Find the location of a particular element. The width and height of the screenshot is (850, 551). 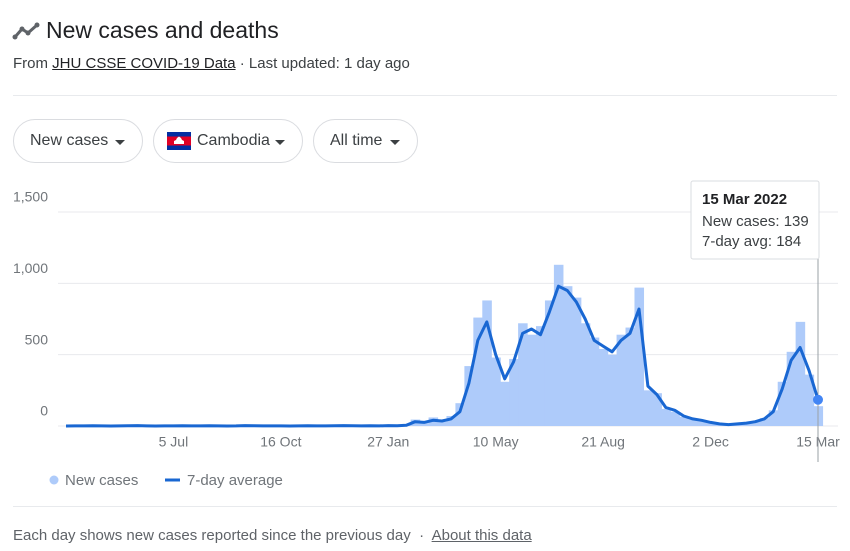

y-tick-label: 500 is located at coordinates (37, 339).